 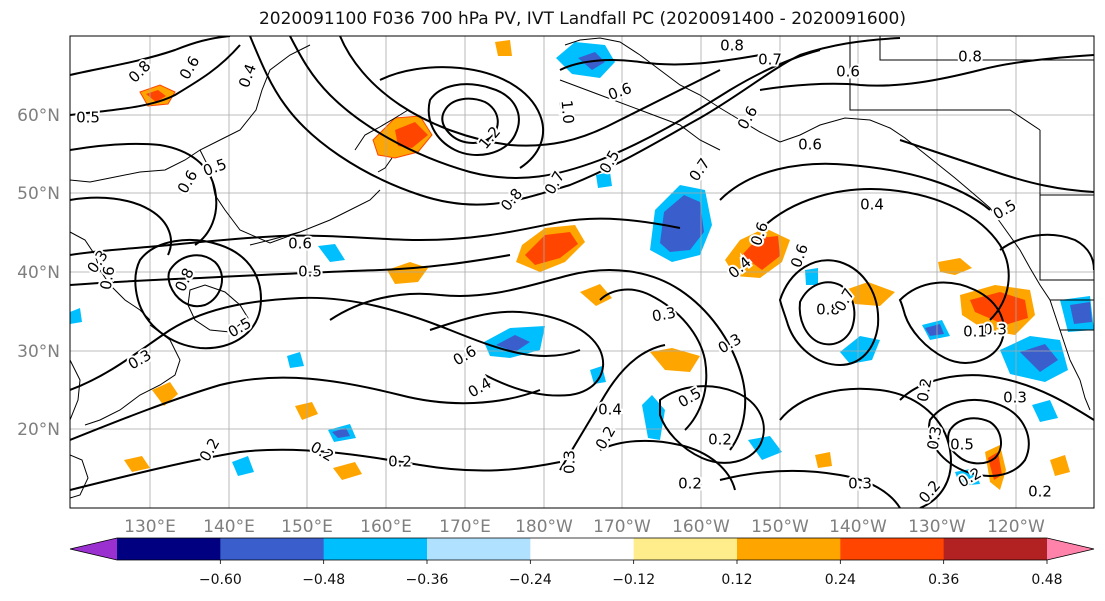 What do you see at coordinates (840, 580) in the screenshot?
I see `colorbar-tick-label: 0.24` at bounding box center [840, 580].